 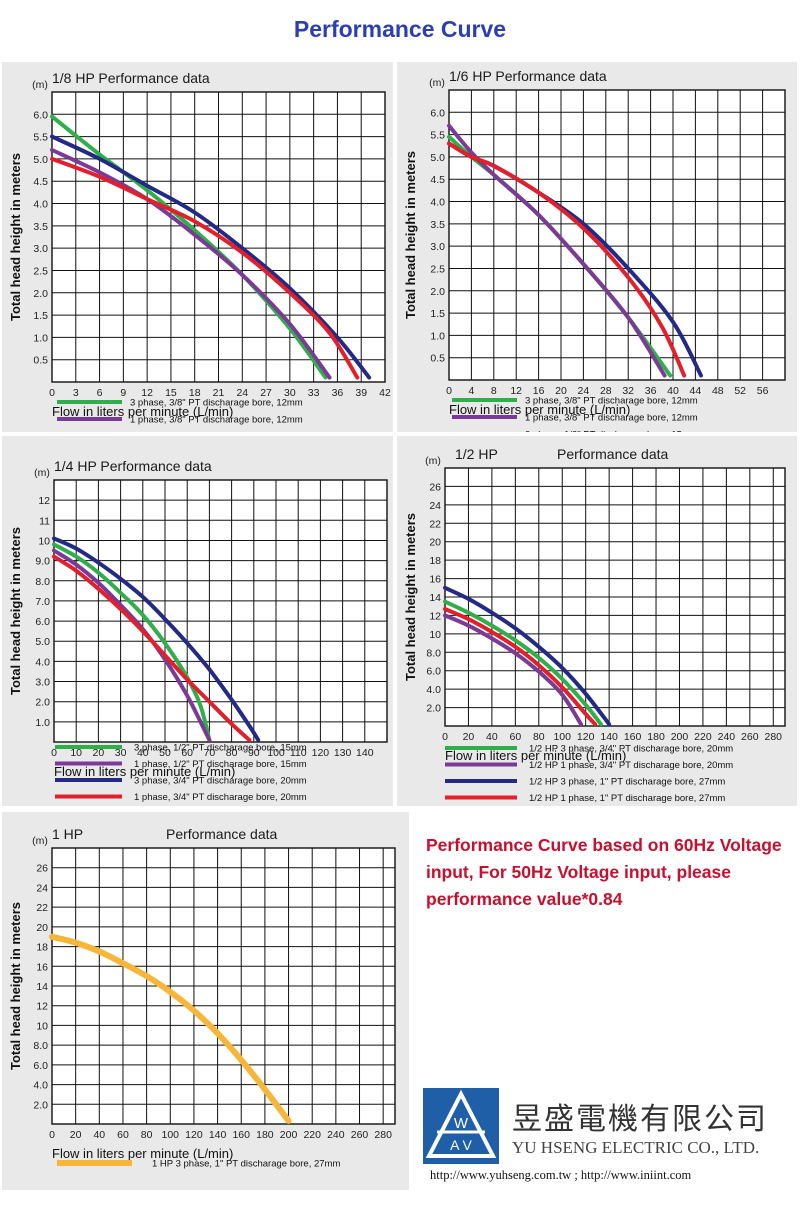 What do you see at coordinates (651, 391) in the screenshot?
I see `x-tick-label: 36` at bounding box center [651, 391].